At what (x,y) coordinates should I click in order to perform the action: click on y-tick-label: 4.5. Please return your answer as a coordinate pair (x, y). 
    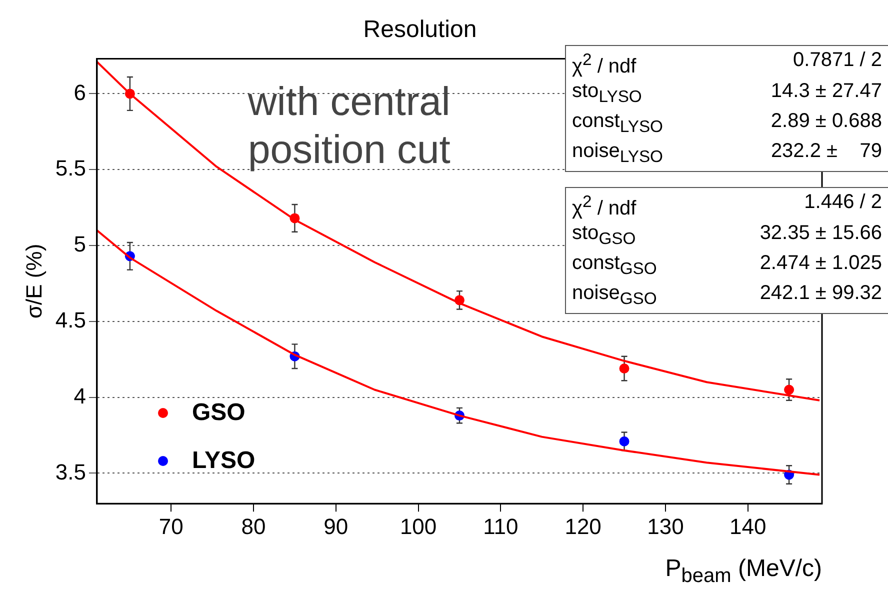
    Looking at the image, I should click on (70, 319).